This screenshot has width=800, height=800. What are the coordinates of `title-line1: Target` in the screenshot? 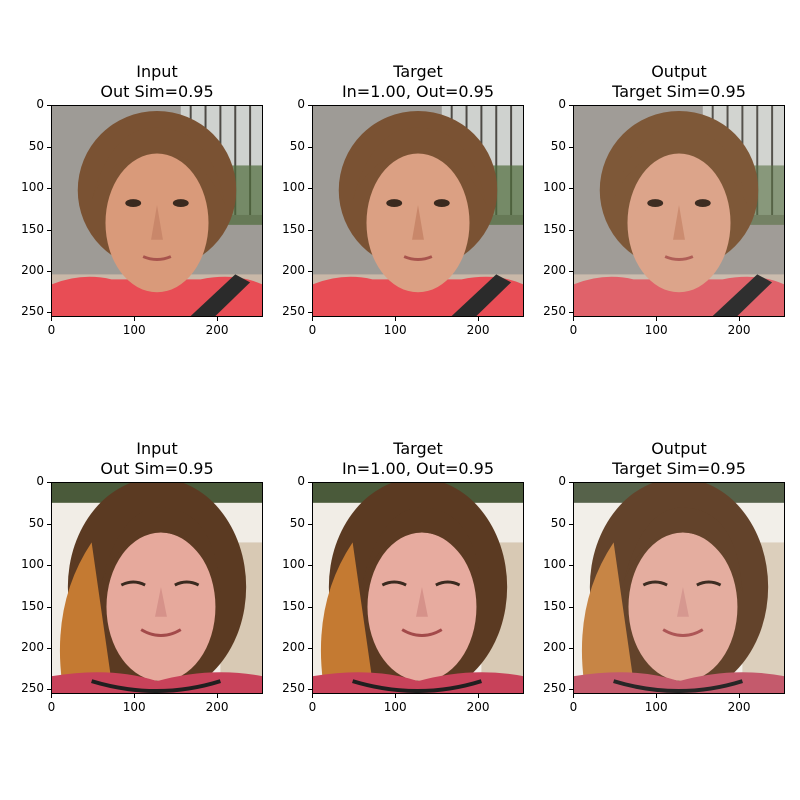 It's located at (418, 448).